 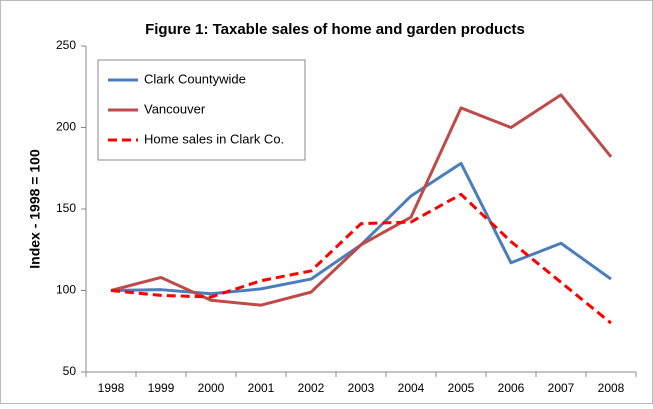 I want to click on y-tick-label: 250, so click(x=66, y=45).